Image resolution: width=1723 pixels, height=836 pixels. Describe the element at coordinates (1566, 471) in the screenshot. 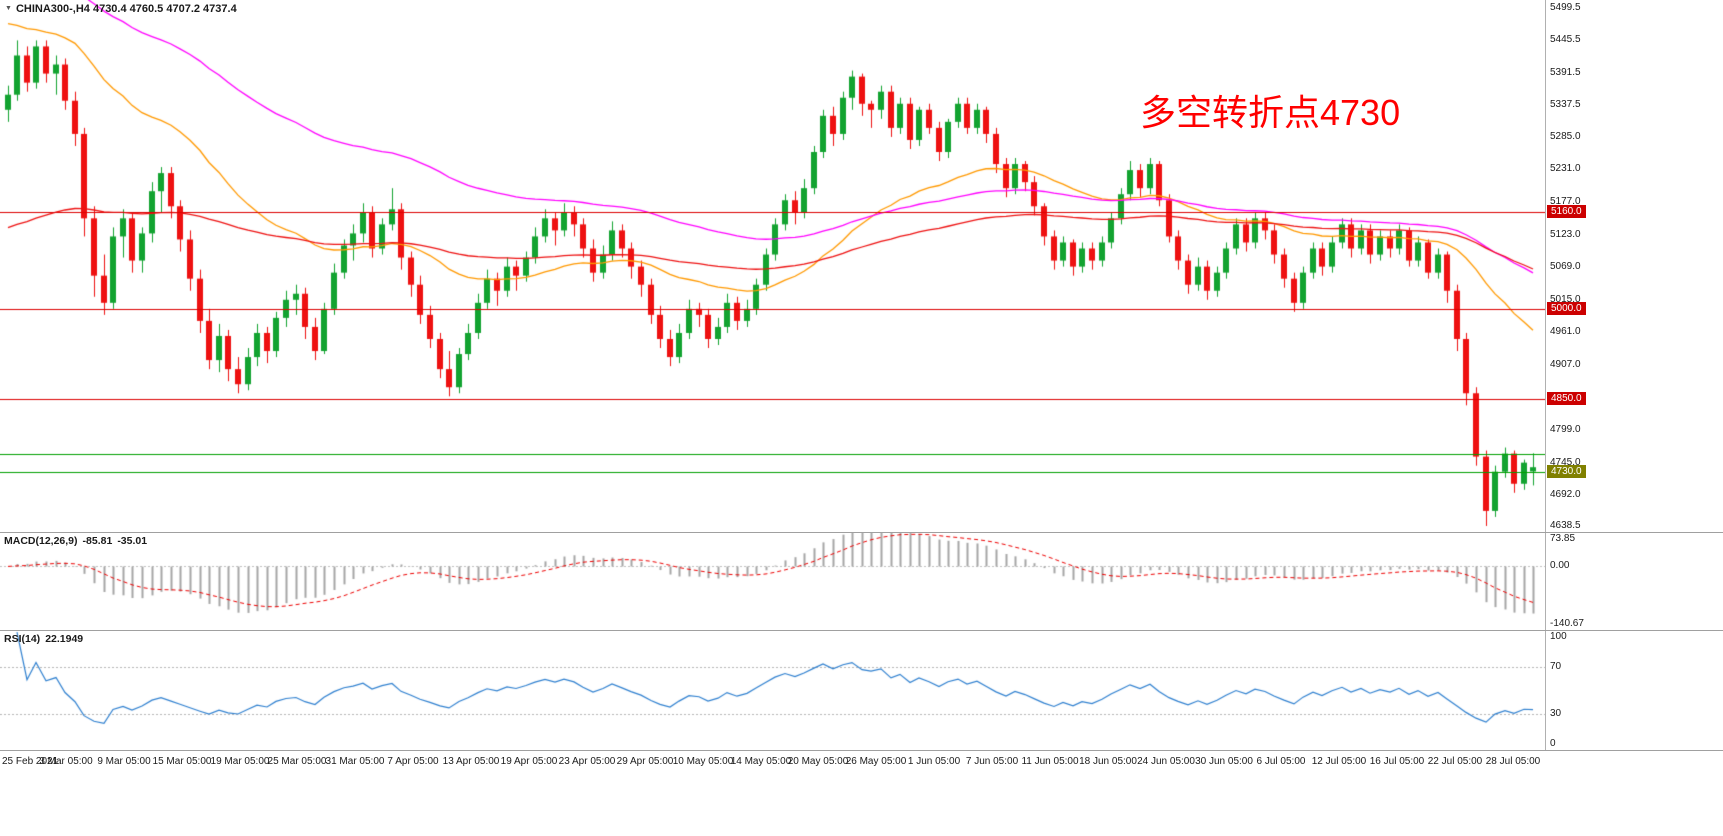

I see `price-line-label: 4730.0` at that location.